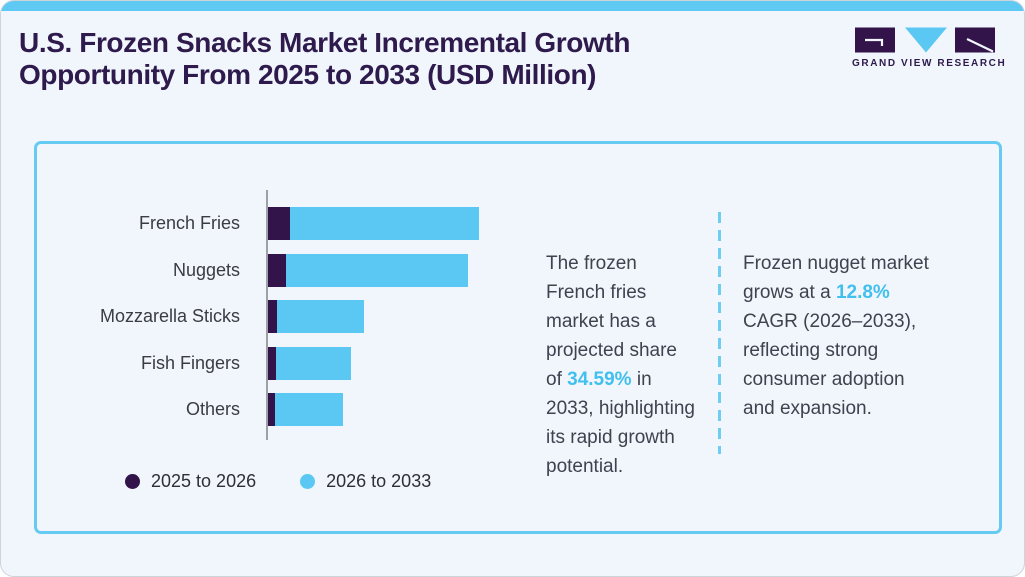 Image resolution: width=1025 pixels, height=577 pixels. I want to click on brand-logo: GRAND VIEW RESEARCH, so click(929, 47).